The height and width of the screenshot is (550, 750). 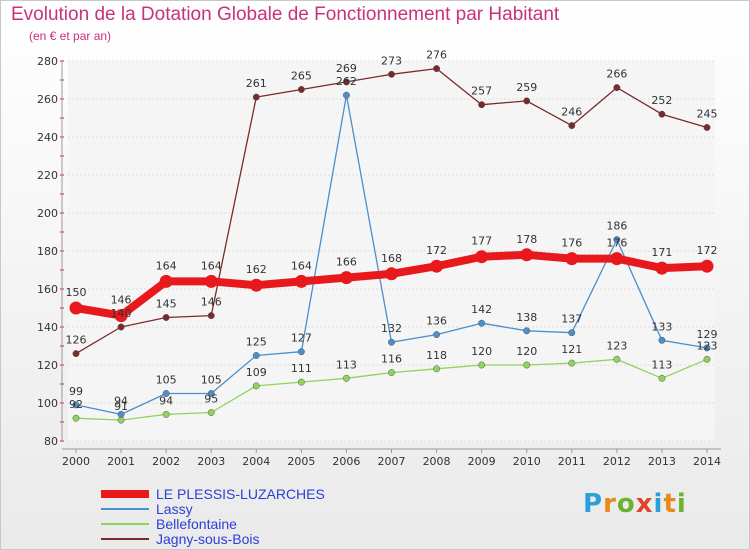 I want to click on data-label-bellefontaine: 92, so click(x=76, y=404).